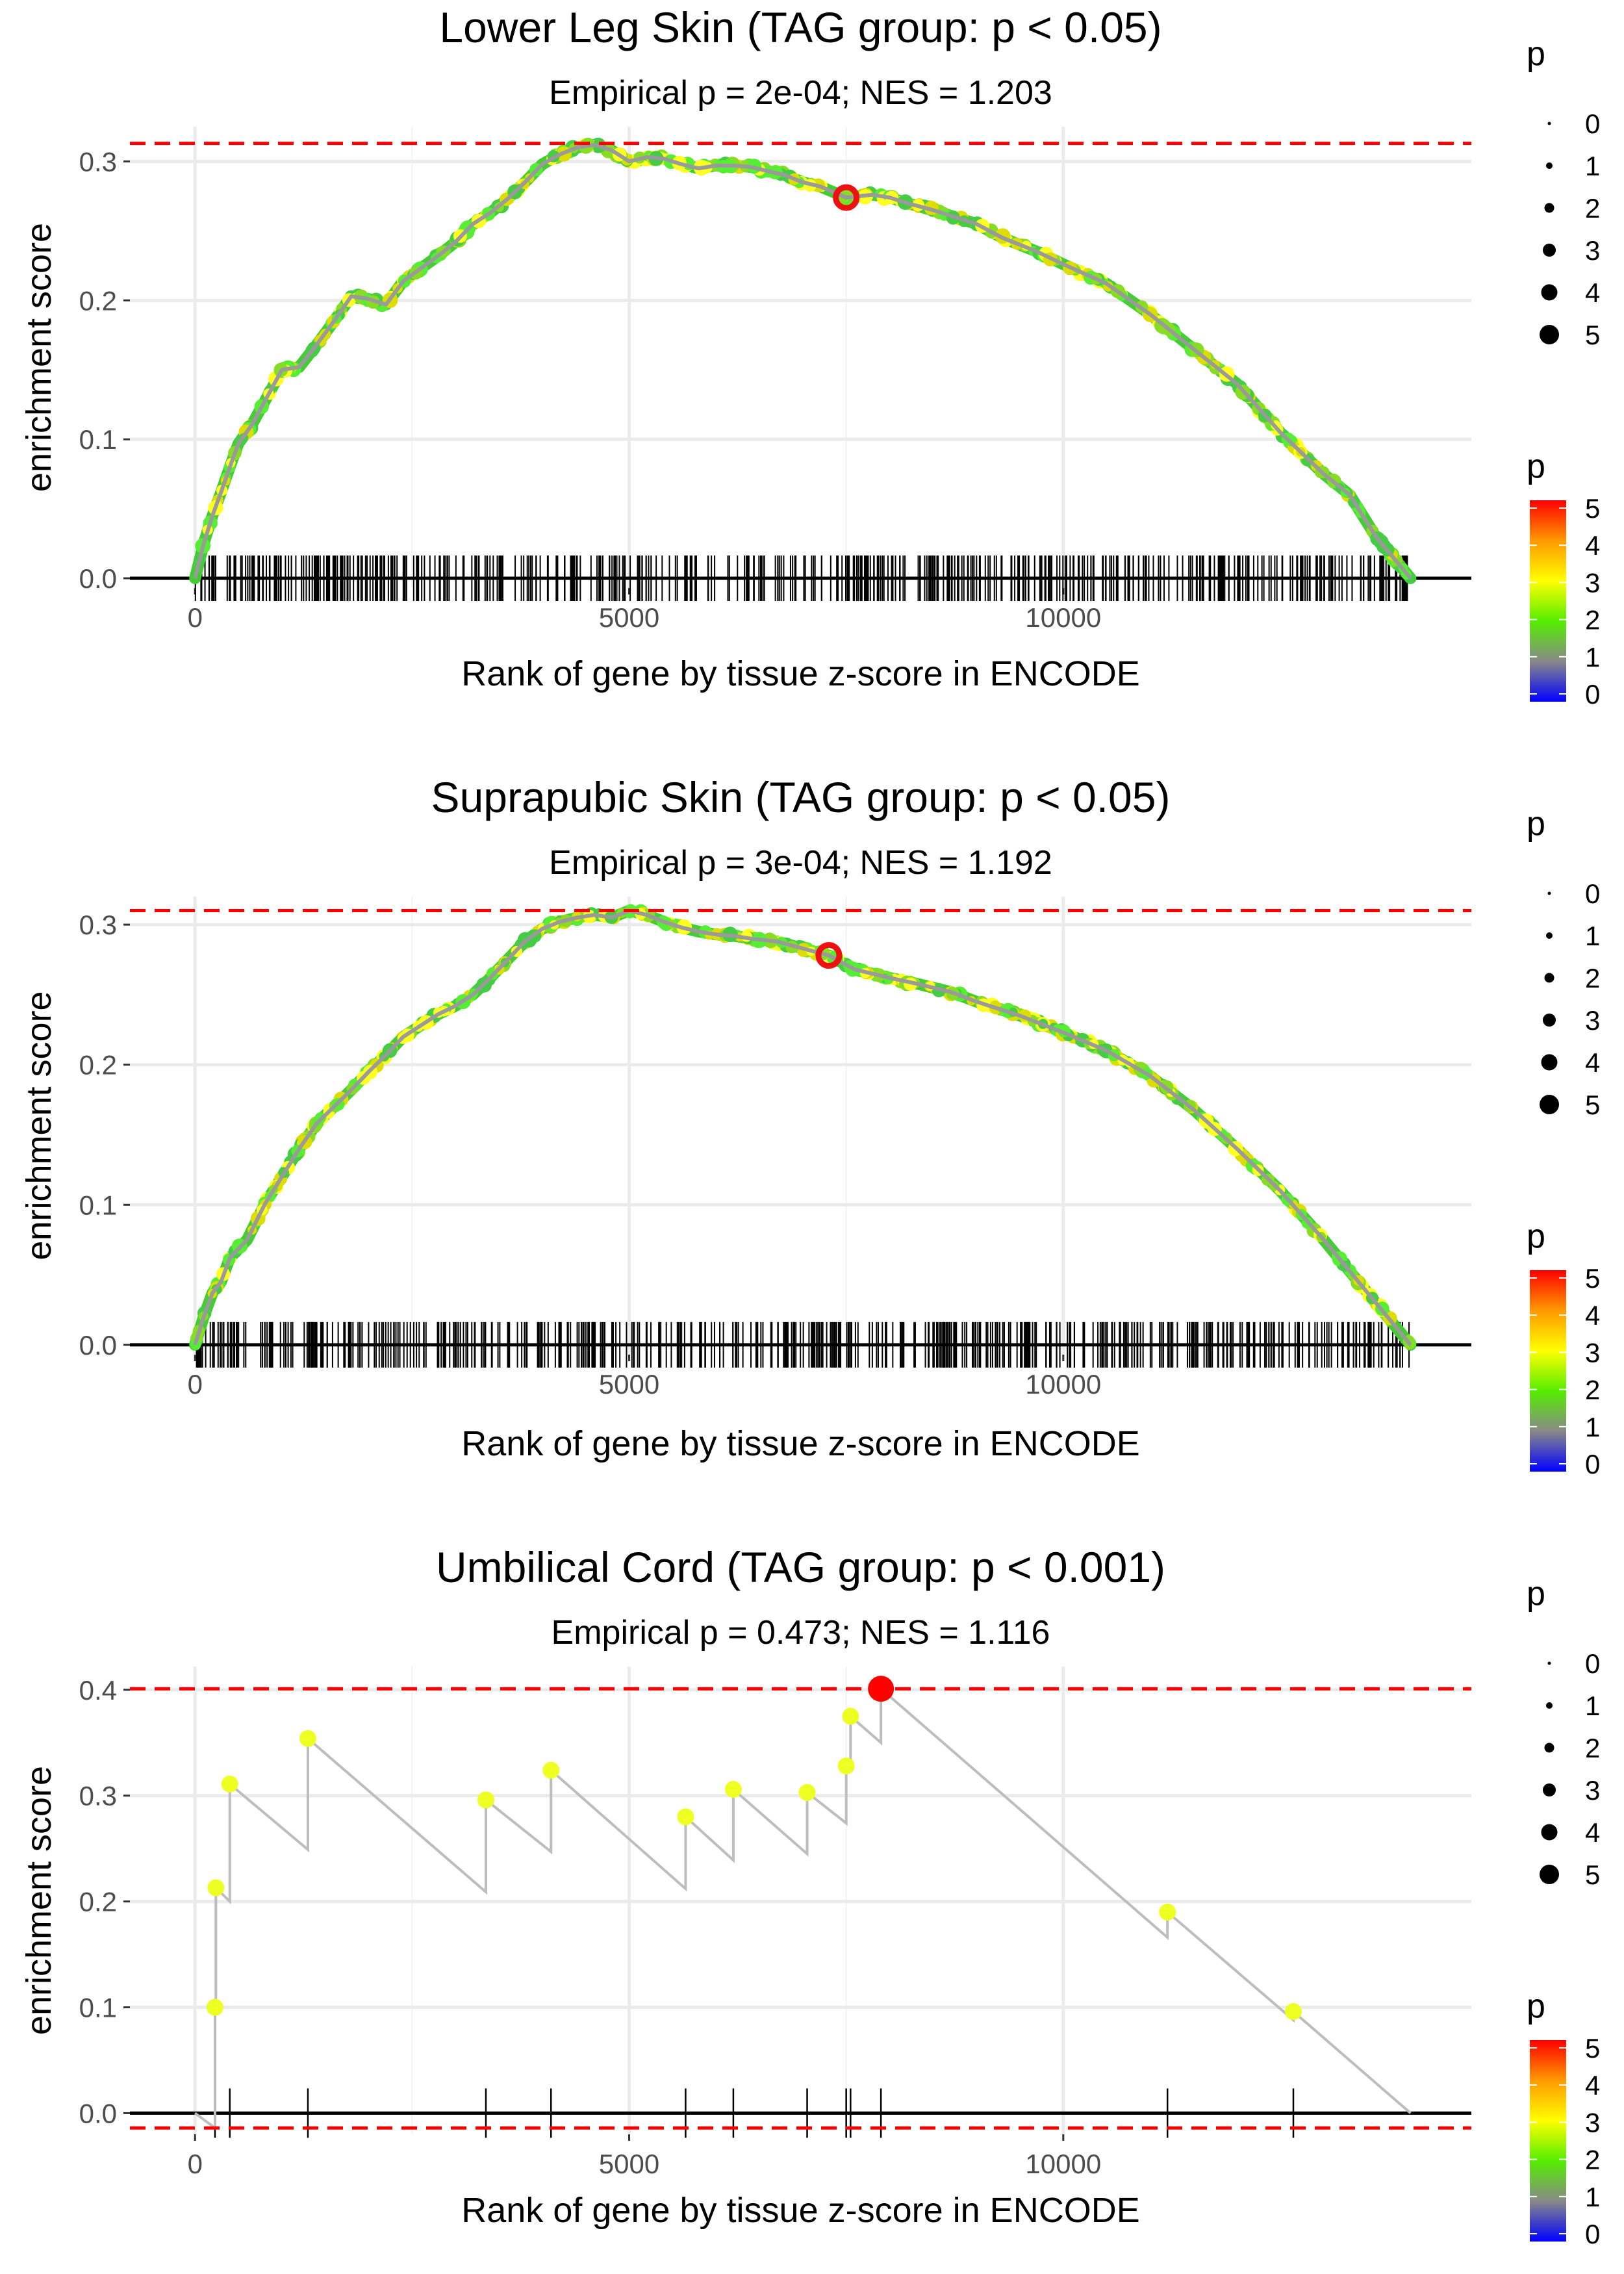  Describe the element at coordinates (803, 1127) in the screenshot. I see `enrichment-curve-halo` at that location.